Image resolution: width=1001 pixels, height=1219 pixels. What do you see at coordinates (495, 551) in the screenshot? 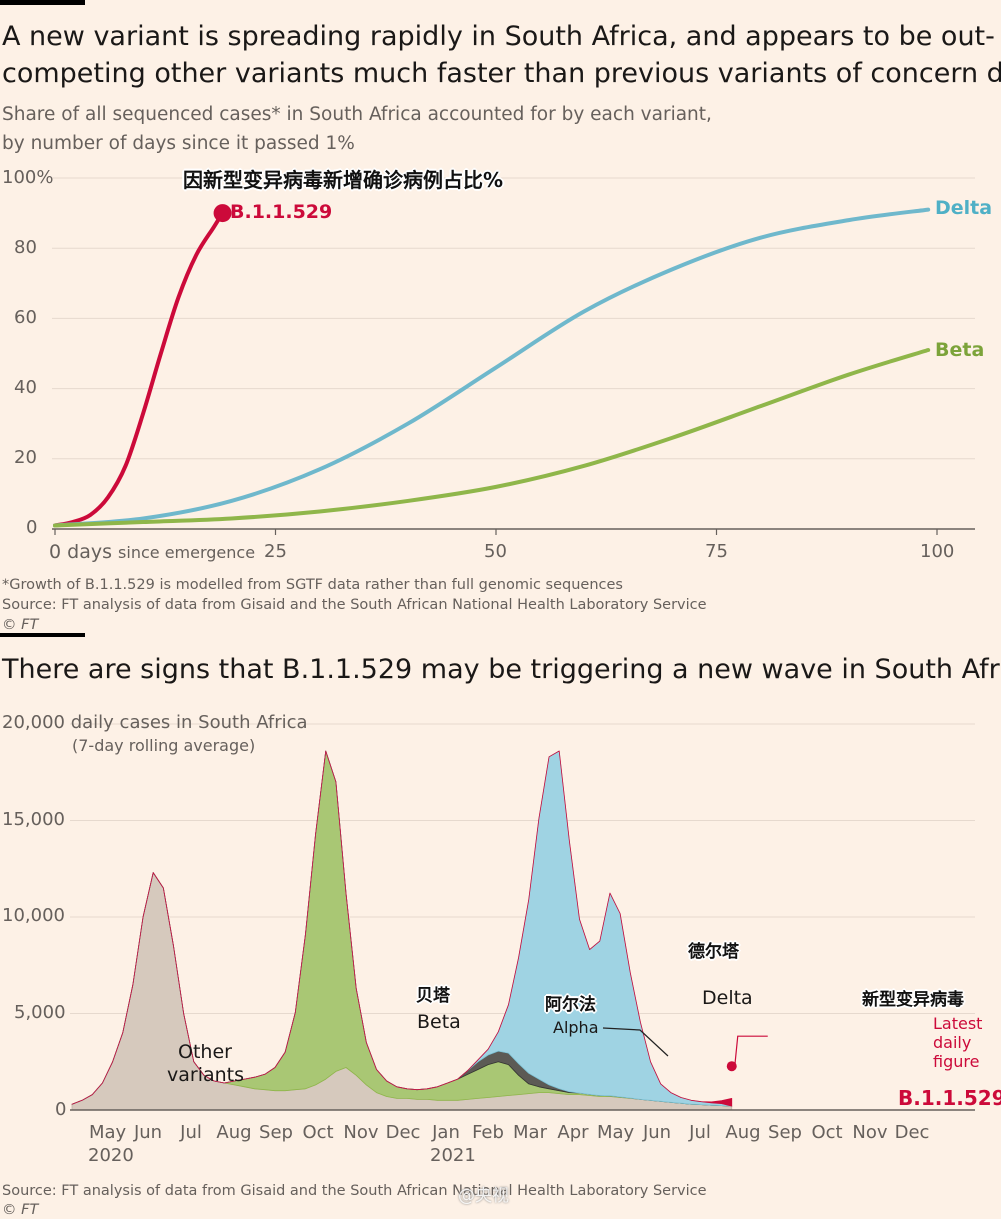
I see `c1-x-tick-50: 50` at bounding box center [495, 551].